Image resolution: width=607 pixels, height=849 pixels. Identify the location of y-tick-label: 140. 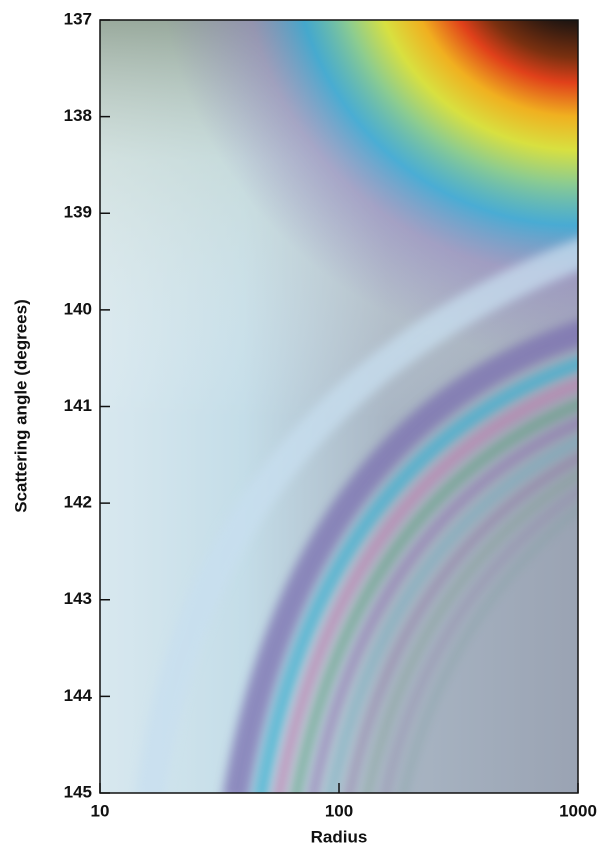
(78, 308).